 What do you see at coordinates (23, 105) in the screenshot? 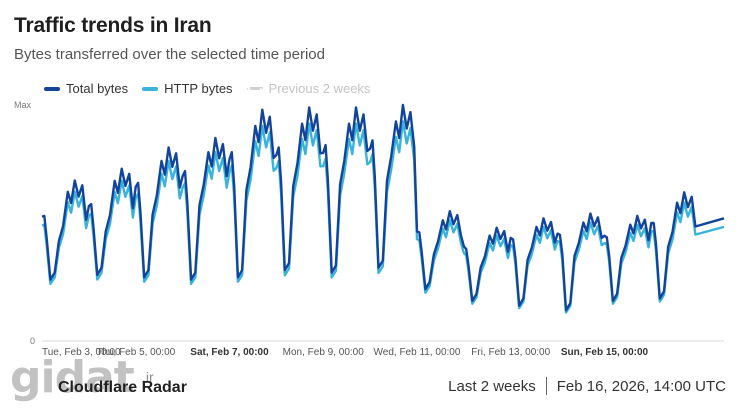
I see `y-tick-max: Max` at bounding box center [23, 105].